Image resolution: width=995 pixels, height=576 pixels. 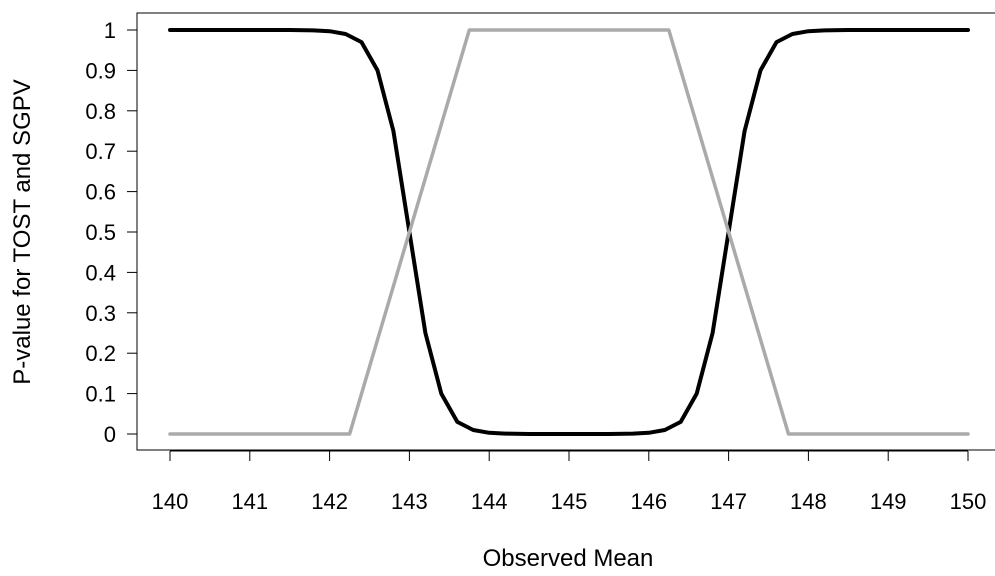 What do you see at coordinates (489, 501) in the screenshot?
I see `x-tick-label: 144` at bounding box center [489, 501].